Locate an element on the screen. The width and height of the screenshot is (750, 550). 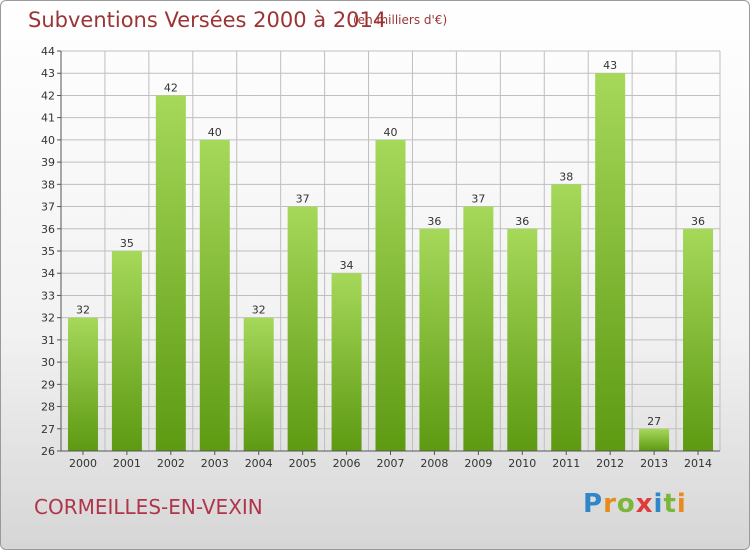
y-tick-label: 43 is located at coordinates (48, 73).